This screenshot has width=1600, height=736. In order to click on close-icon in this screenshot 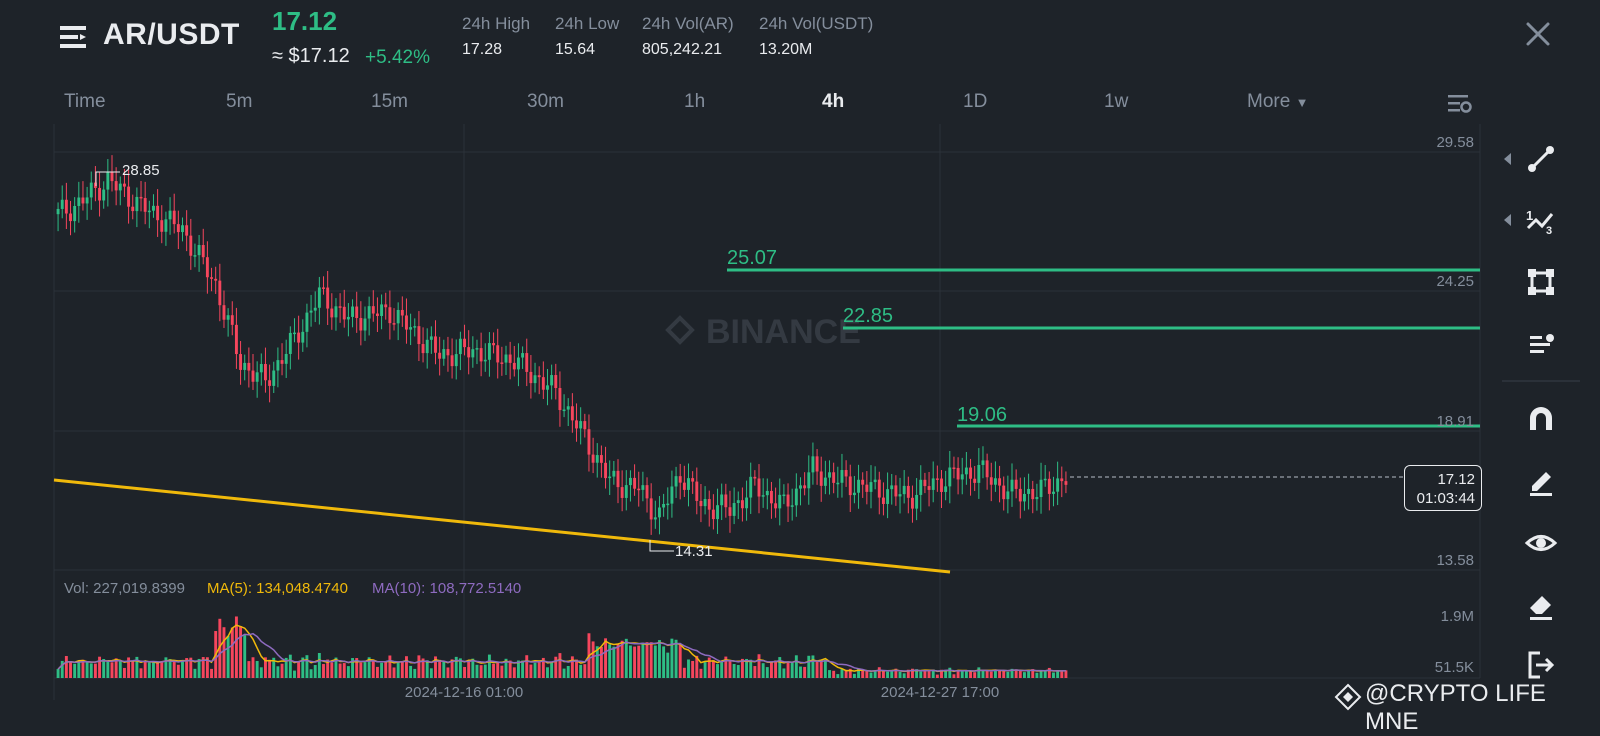, I will do `click(1538, 34)`.